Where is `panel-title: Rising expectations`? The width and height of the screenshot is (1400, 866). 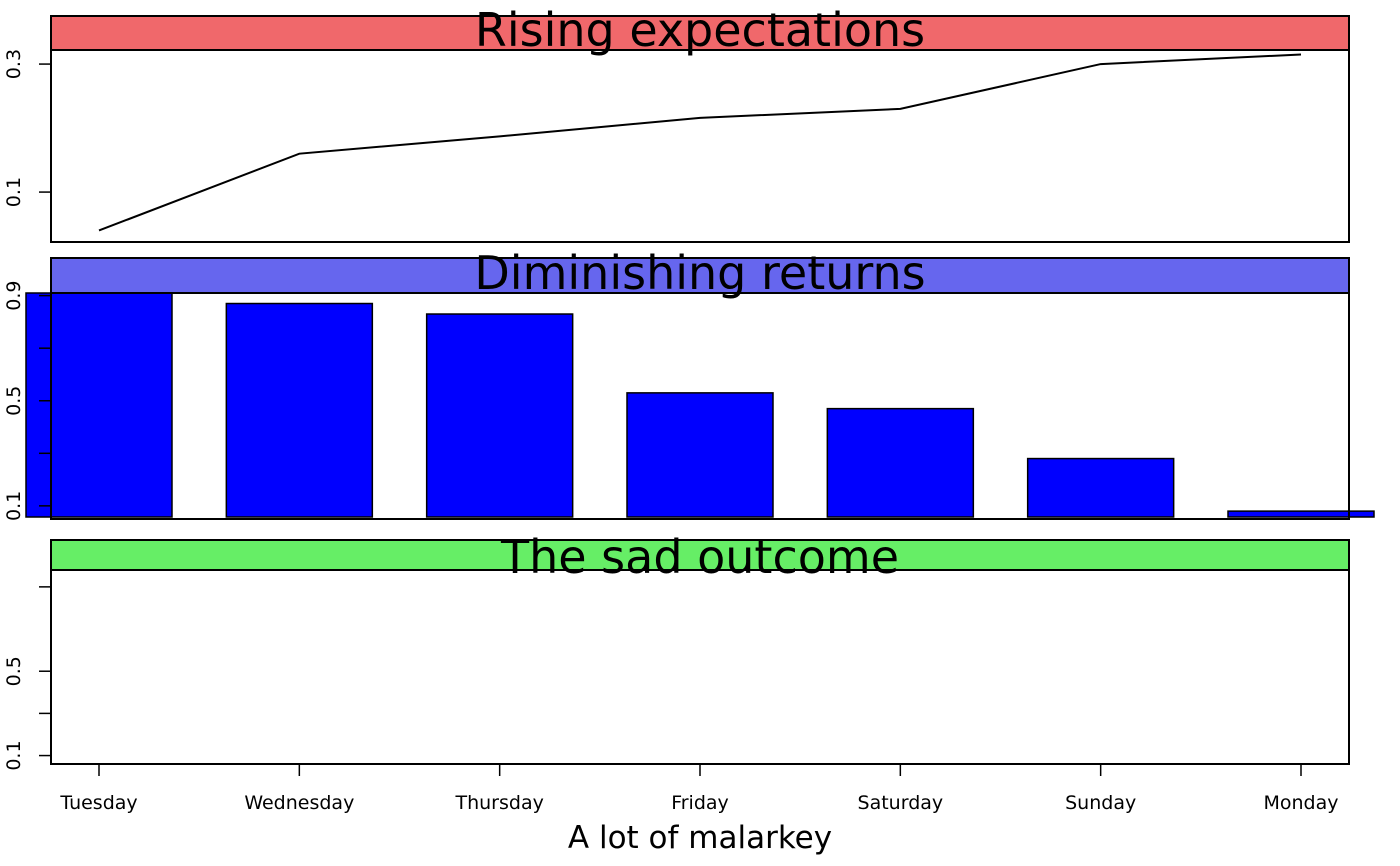
panel-title: Rising expectations is located at coordinates (700, 30).